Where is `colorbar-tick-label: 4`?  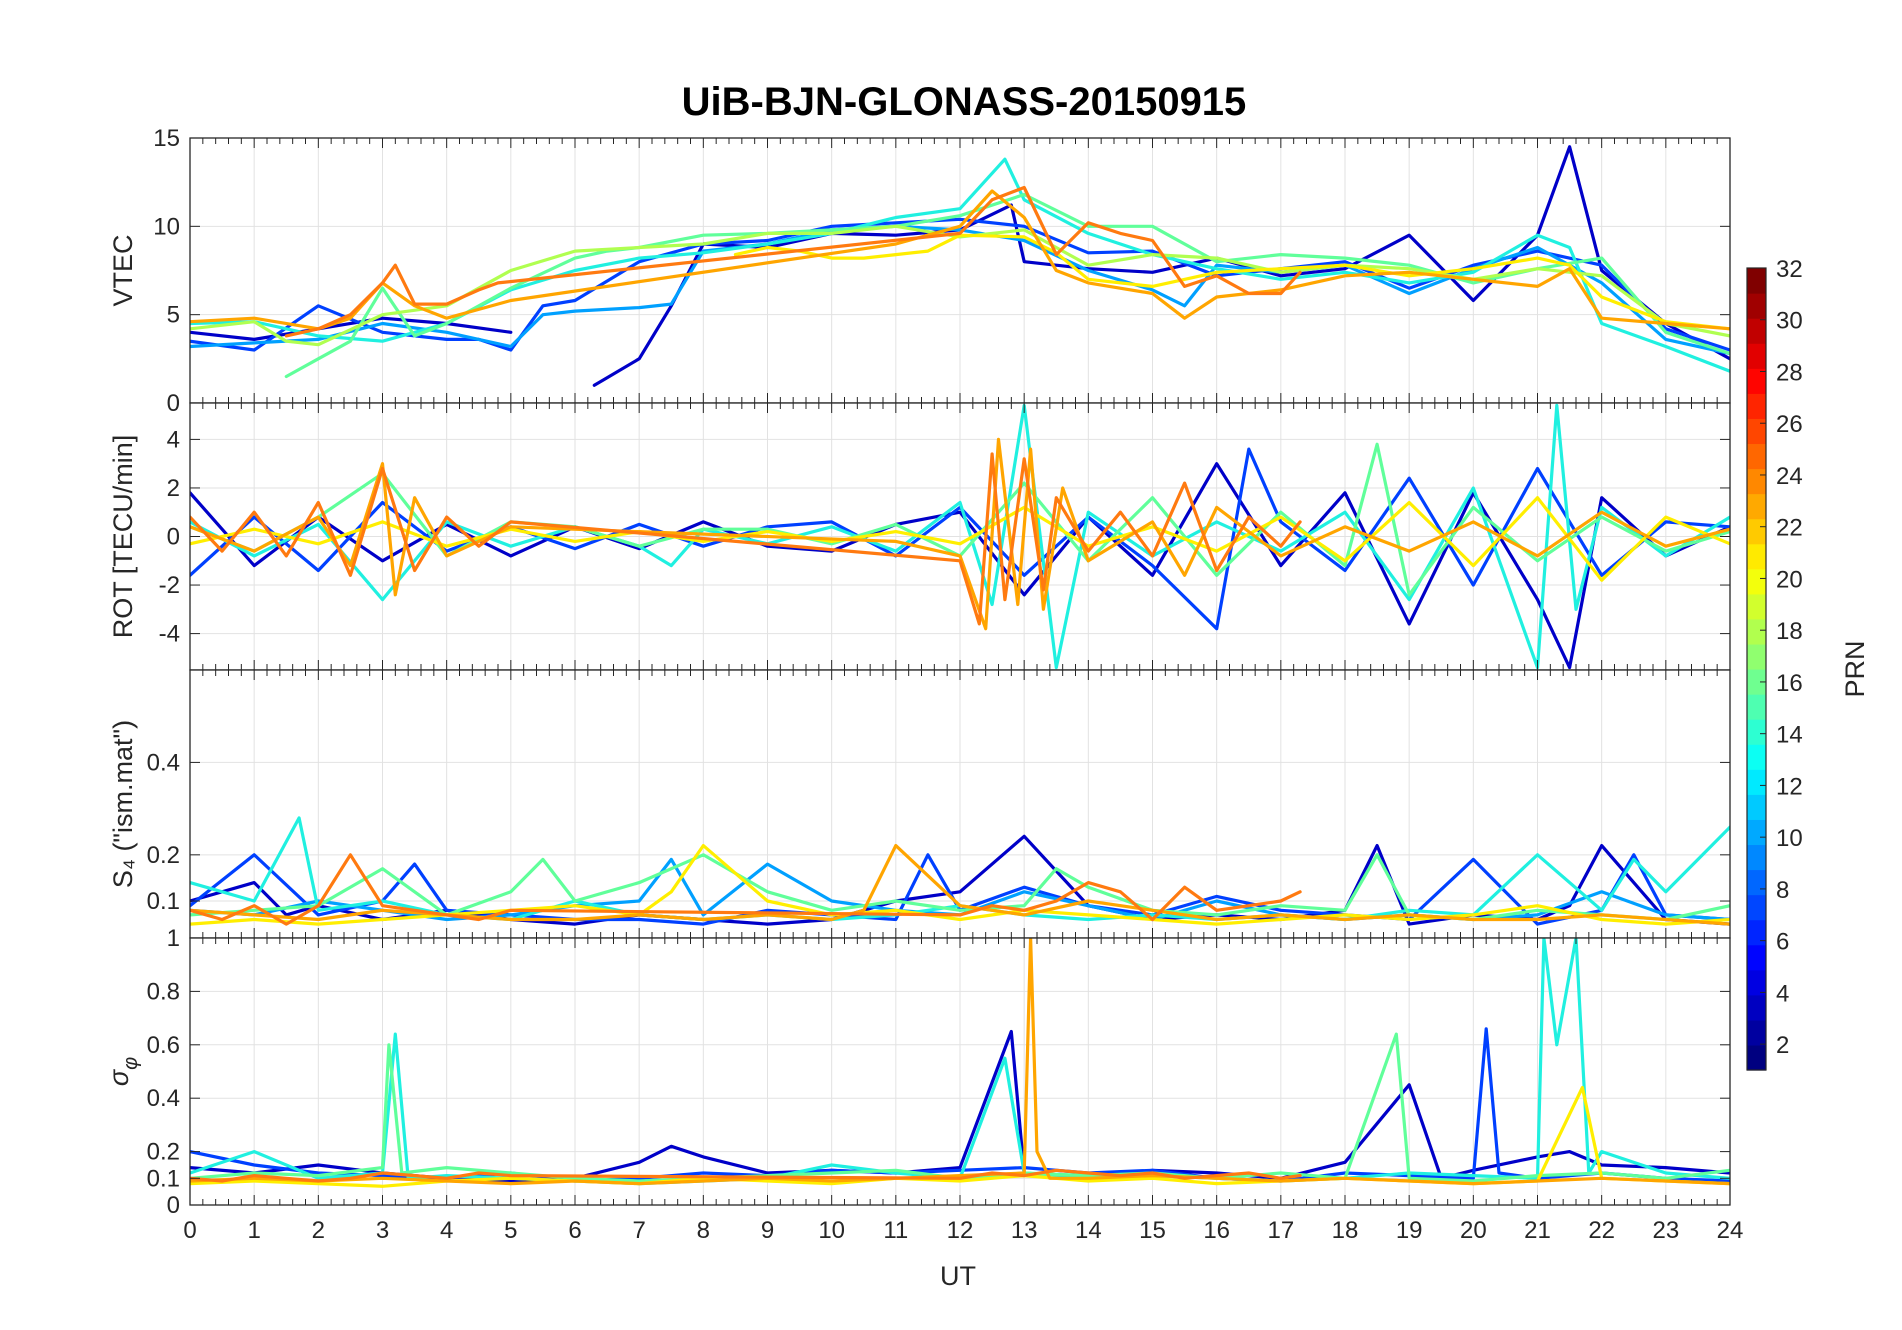
colorbar-tick-label: 4 is located at coordinates (1782, 993).